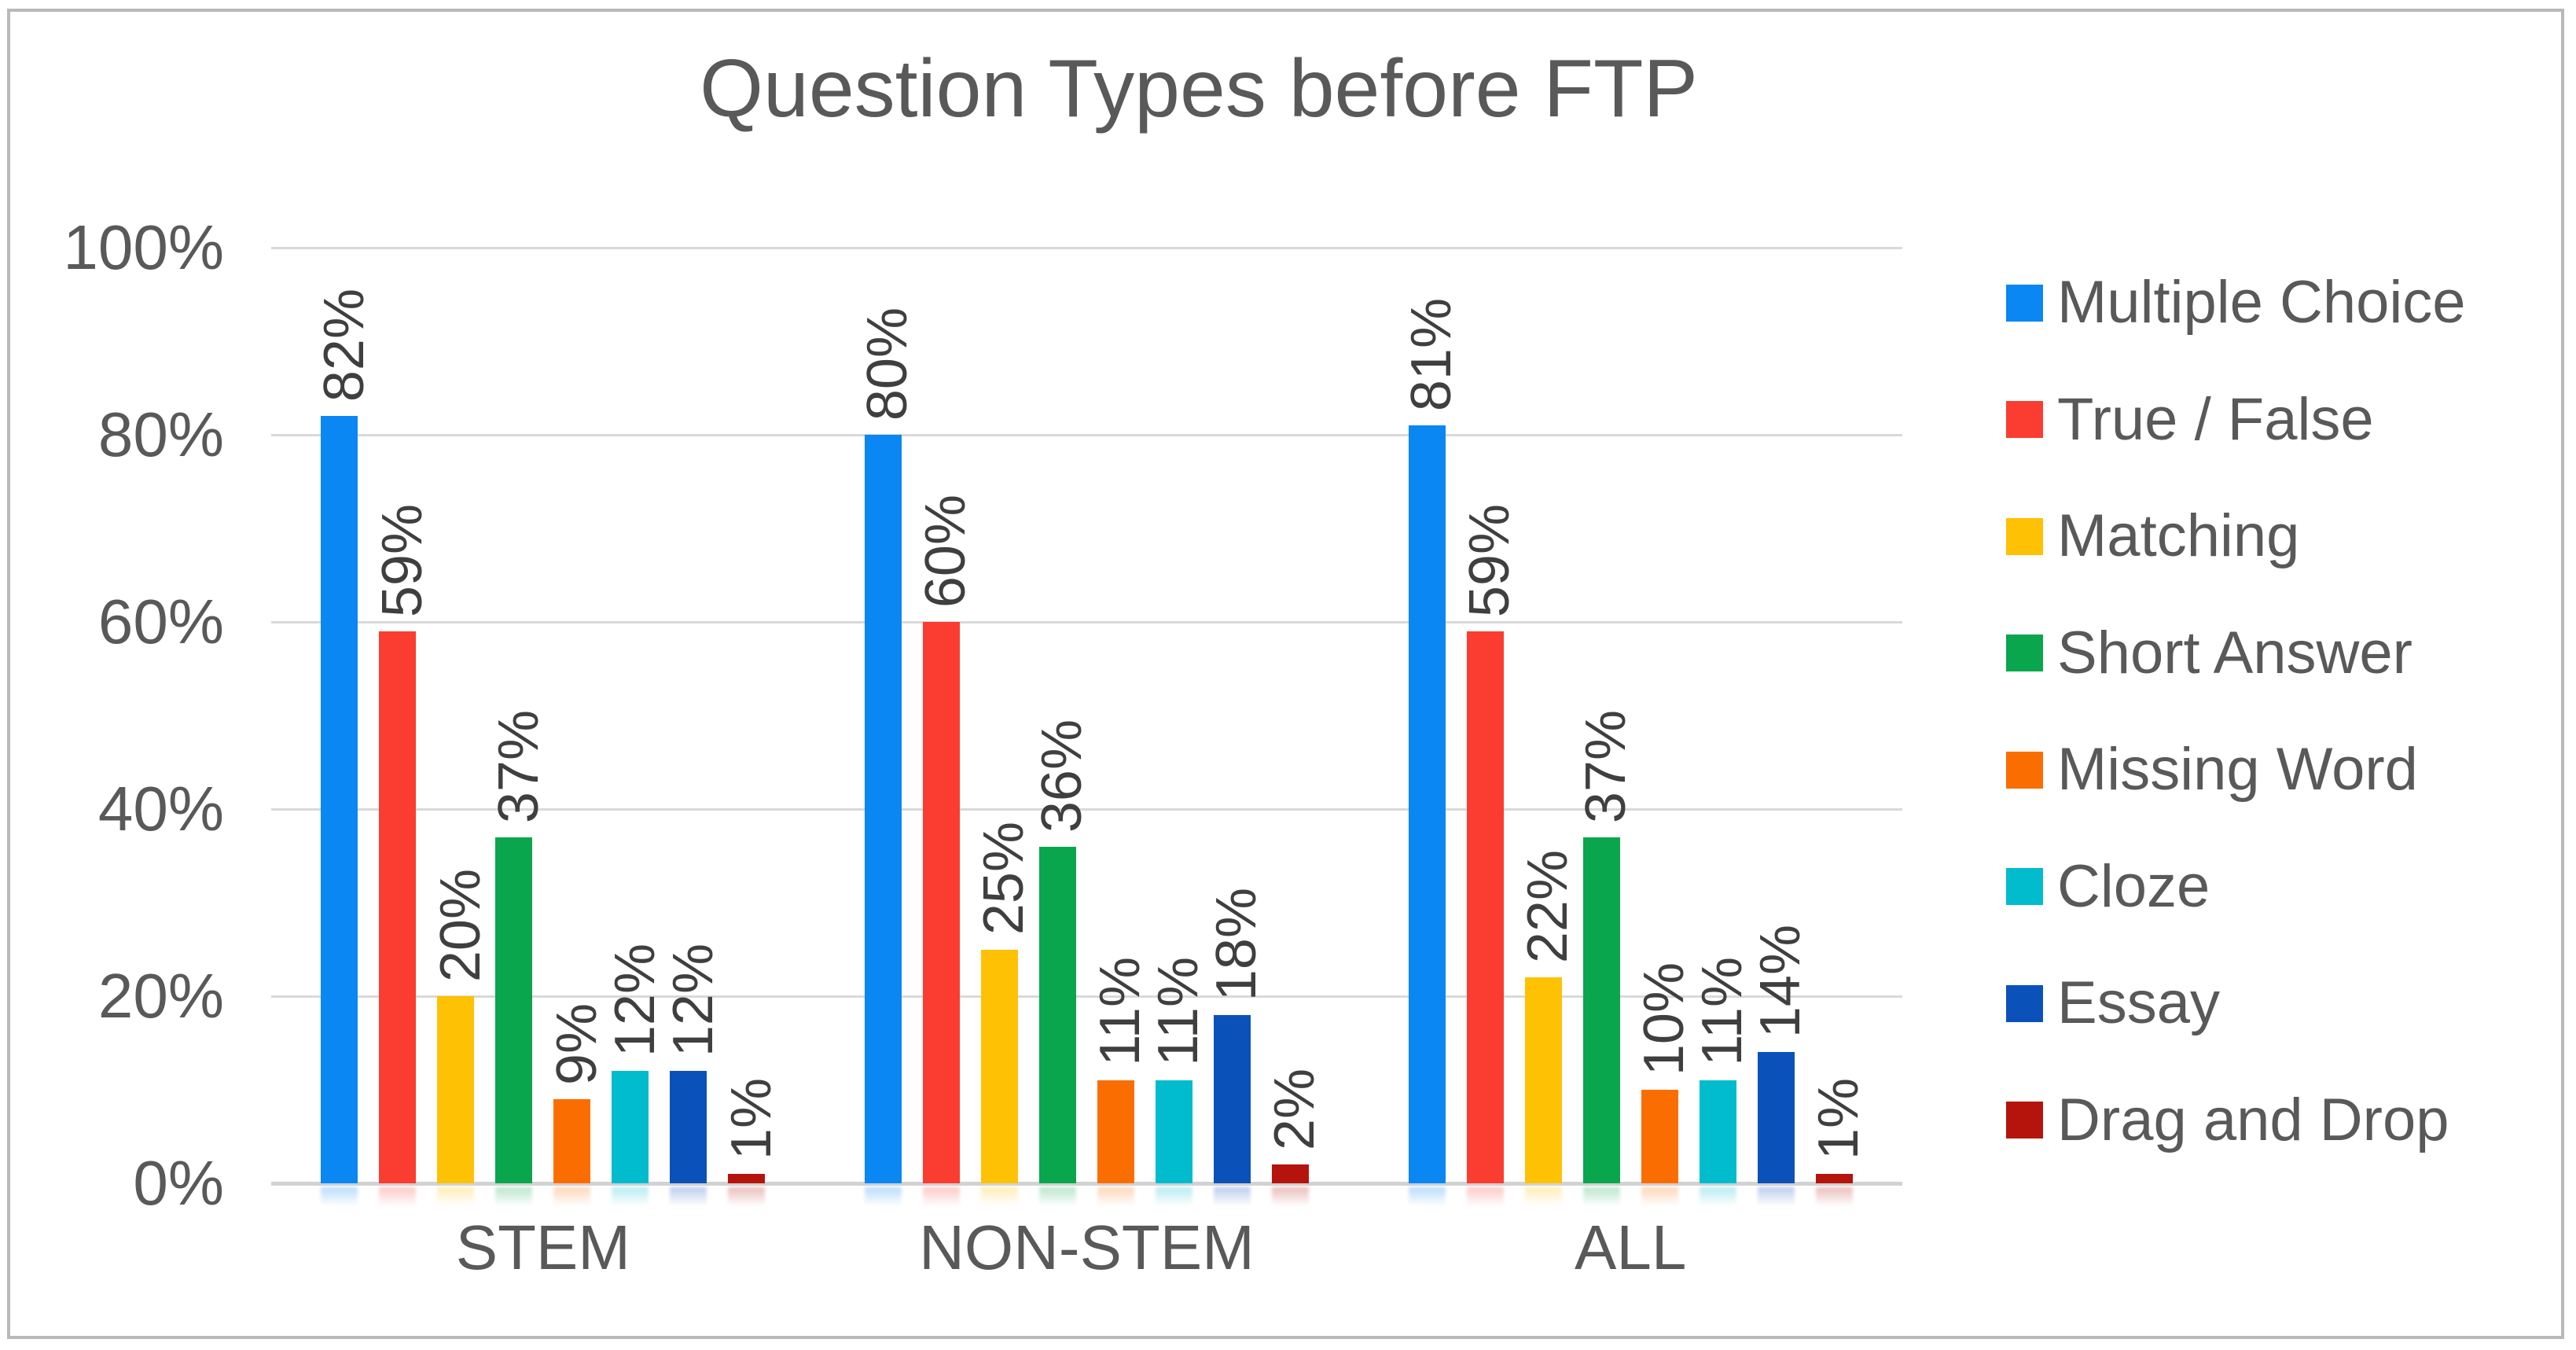 The width and height of the screenshot is (2576, 1350). What do you see at coordinates (1547, 907) in the screenshot?
I see `bar-value-label-matching-all: 22%` at bounding box center [1547, 907].